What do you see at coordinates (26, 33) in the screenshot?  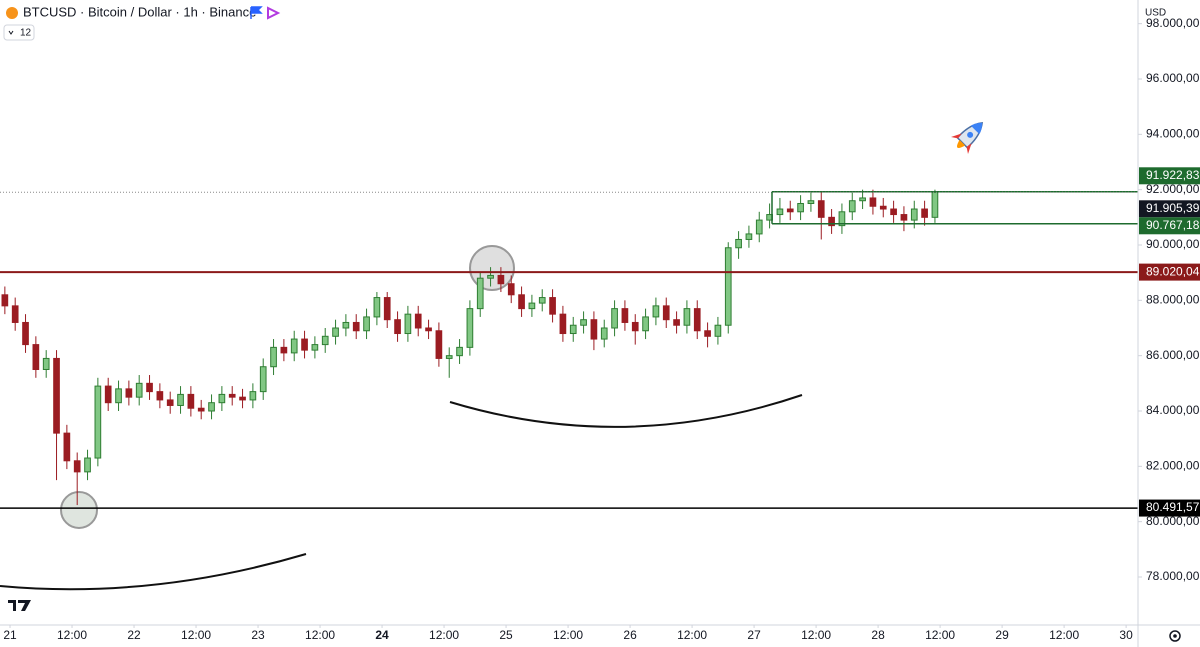 I see `indicator-count: 12` at bounding box center [26, 33].